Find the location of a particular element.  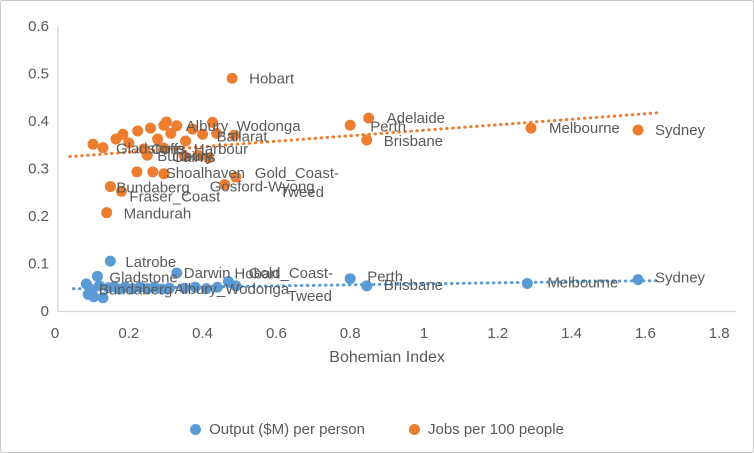

data-label-coffs-harbour: Coffs_Harbour is located at coordinates (199, 149).